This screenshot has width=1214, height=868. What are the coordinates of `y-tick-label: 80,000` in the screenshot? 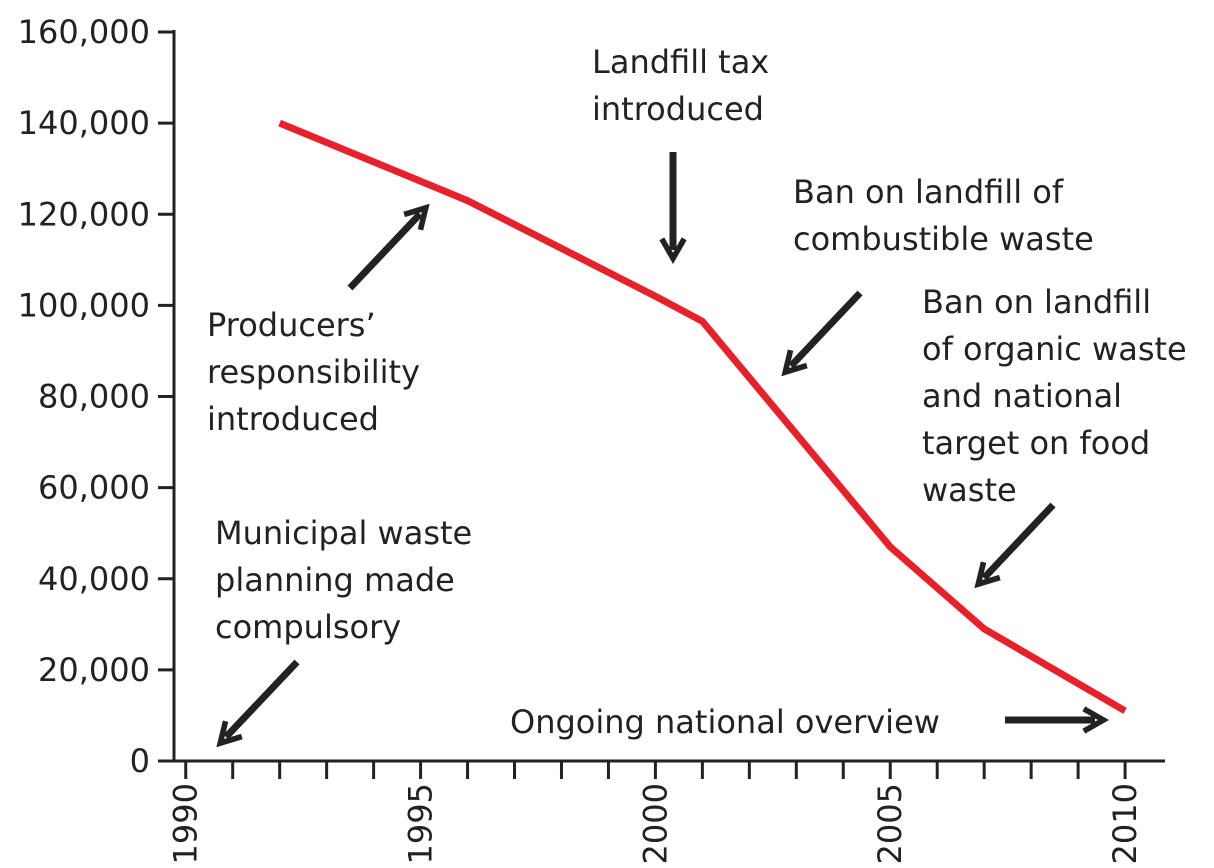 It's located at (94, 397).